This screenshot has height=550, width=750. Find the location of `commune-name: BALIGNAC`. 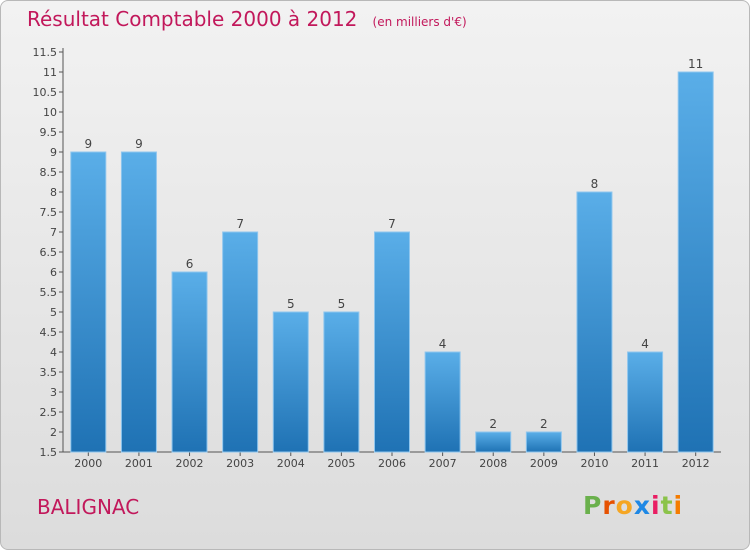

commune-name: BALIGNAC is located at coordinates (88, 507).